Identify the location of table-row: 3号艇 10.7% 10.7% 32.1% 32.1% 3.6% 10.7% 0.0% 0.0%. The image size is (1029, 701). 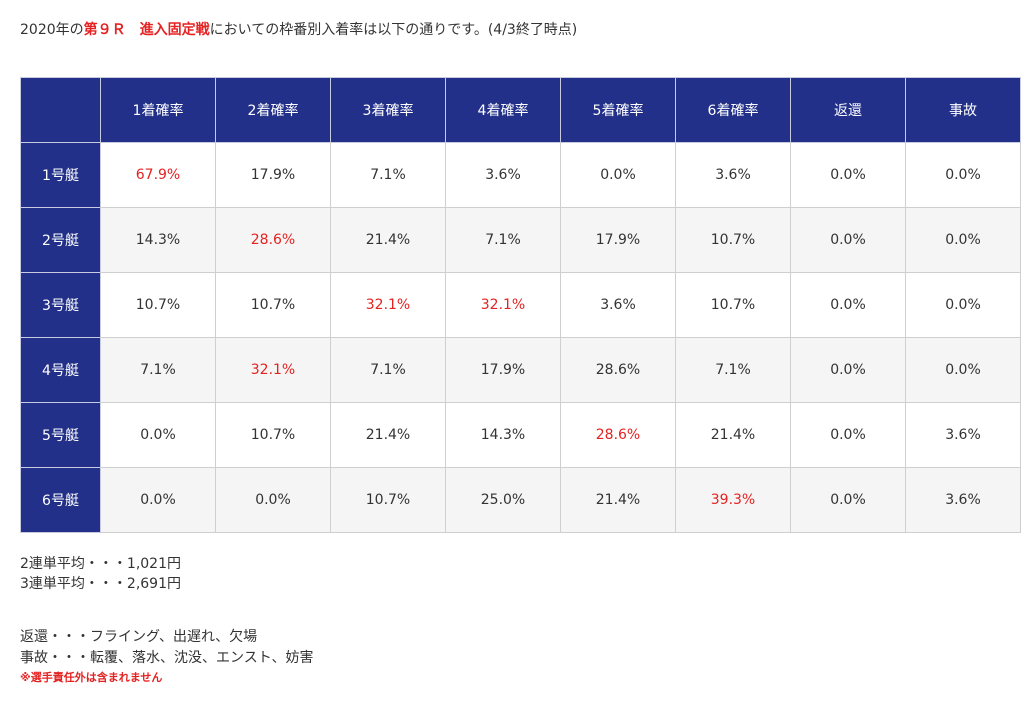
(520, 305).